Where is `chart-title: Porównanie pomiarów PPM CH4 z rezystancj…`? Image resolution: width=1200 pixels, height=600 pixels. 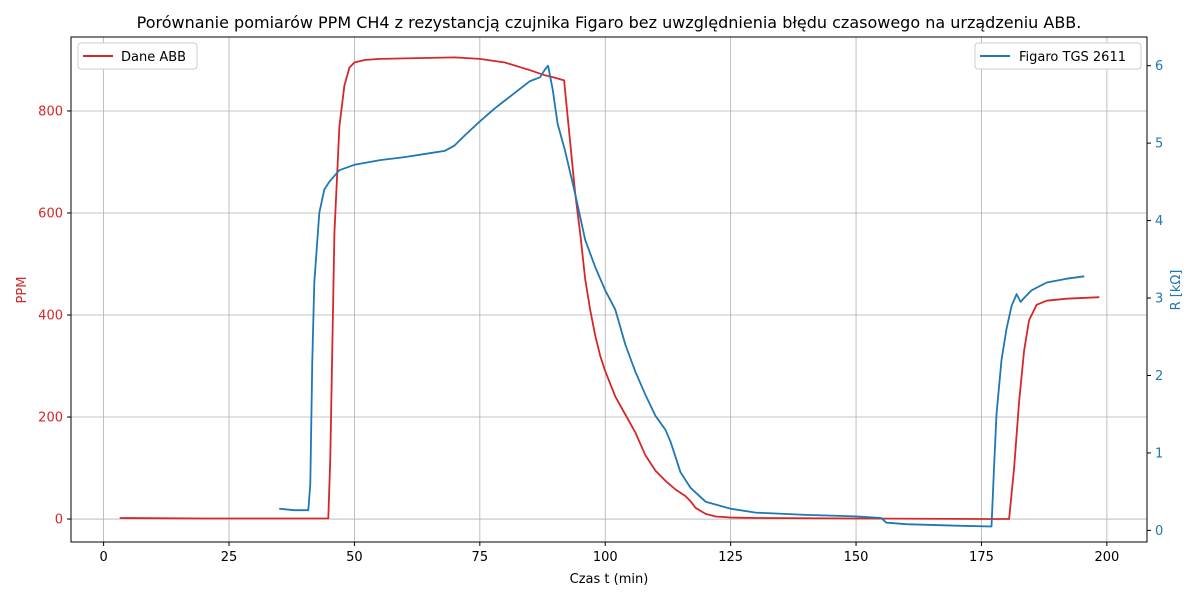
chart-title: Porównanie pomiarów PPM CH4 z rezystancj… is located at coordinates (609, 22).